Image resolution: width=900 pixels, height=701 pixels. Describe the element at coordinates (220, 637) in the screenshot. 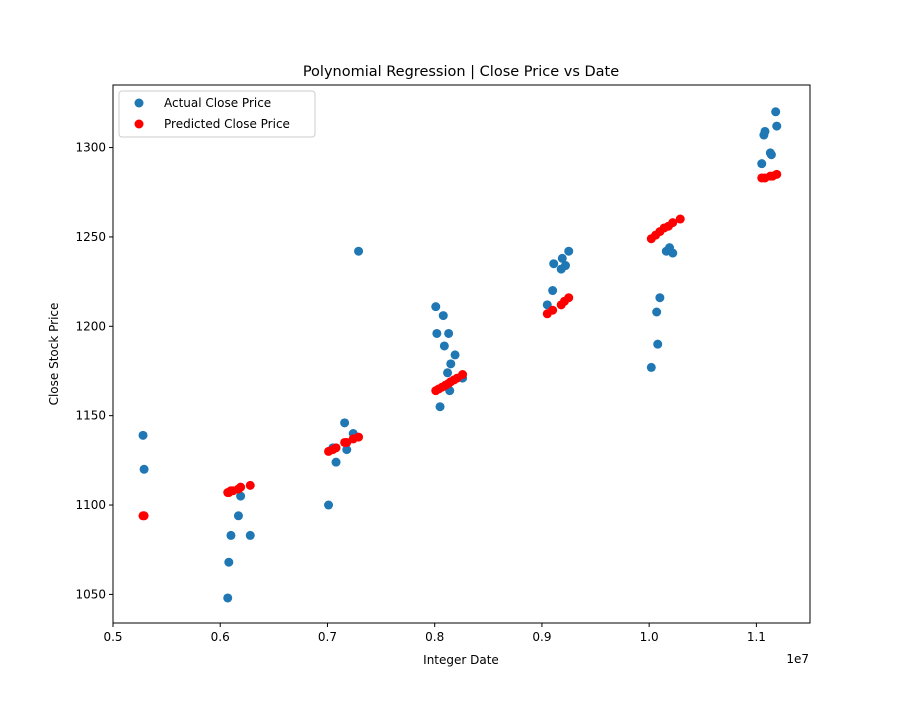

I see `x-tick-label: 0.6` at that location.